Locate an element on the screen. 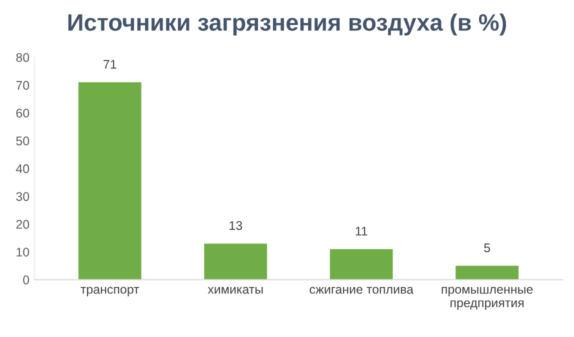 This screenshot has width=574, height=337. y-tick-label: 80 is located at coordinates (23, 57).